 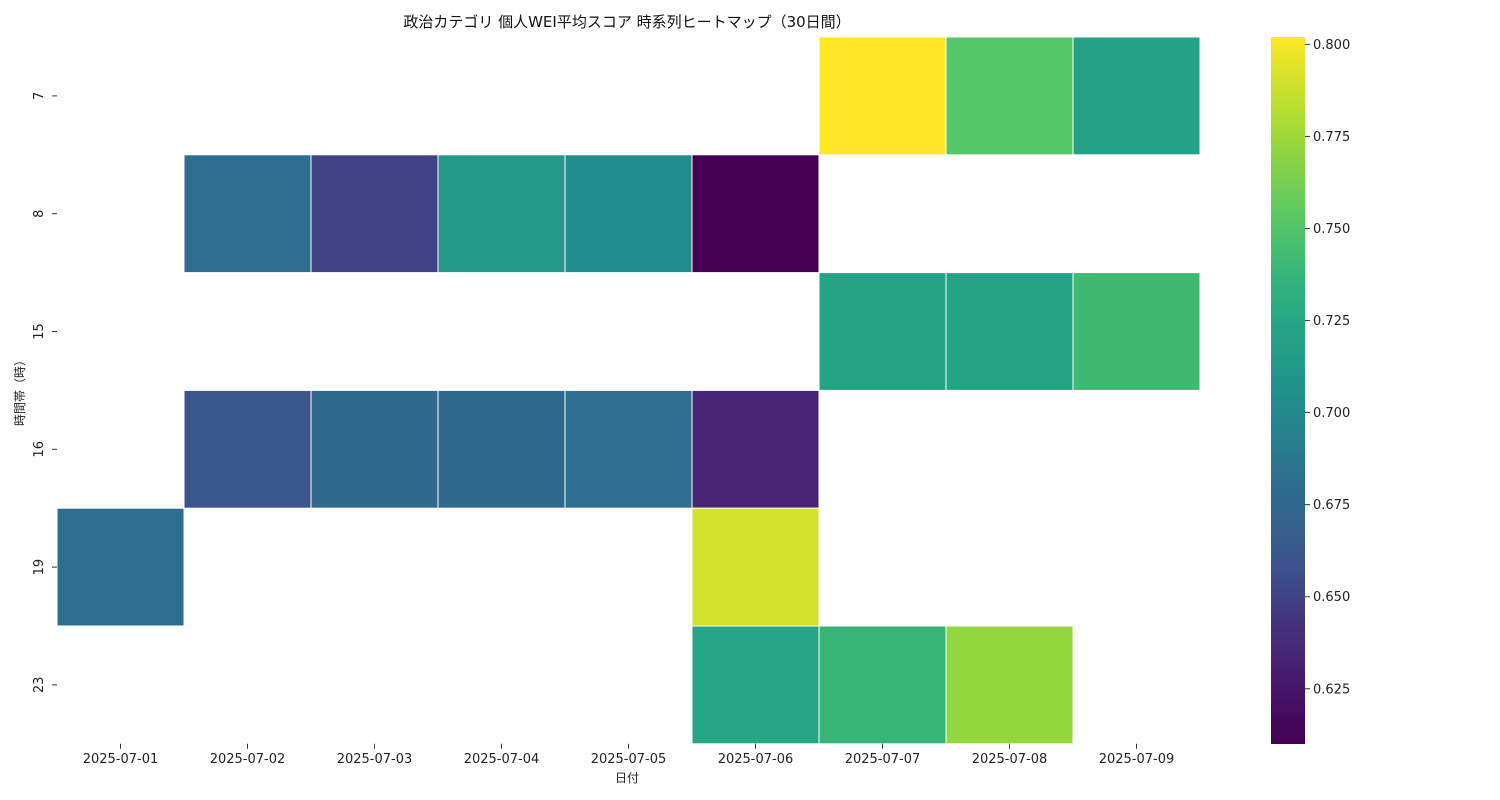 What do you see at coordinates (1331, 505) in the screenshot?
I see `colorbar-tick-label: 0.675` at bounding box center [1331, 505].